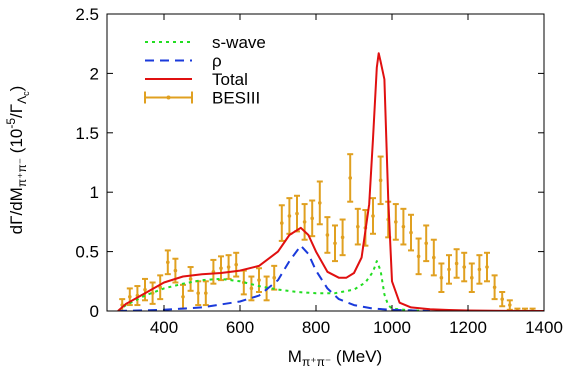  What do you see at coordinates (16, 89) in the screenshot?
I see `y-axis-label-close: )` at bounding box center [16, 89].